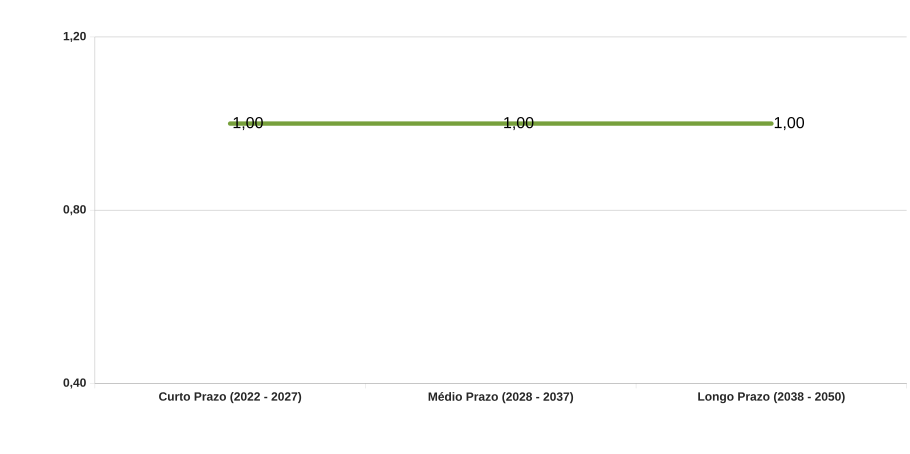 This screenshot has width=910, height=454. I want to click on y-tick-label: 1,20, so click(75, 37).